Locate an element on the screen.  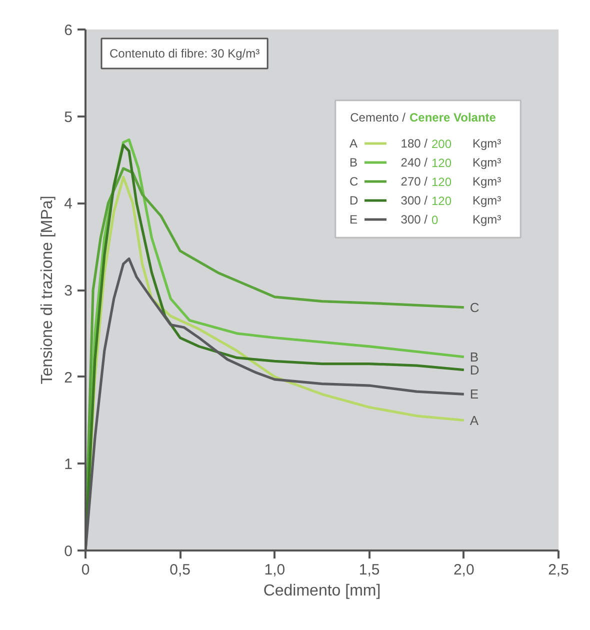
text: A is located at coordinates (474, 420).